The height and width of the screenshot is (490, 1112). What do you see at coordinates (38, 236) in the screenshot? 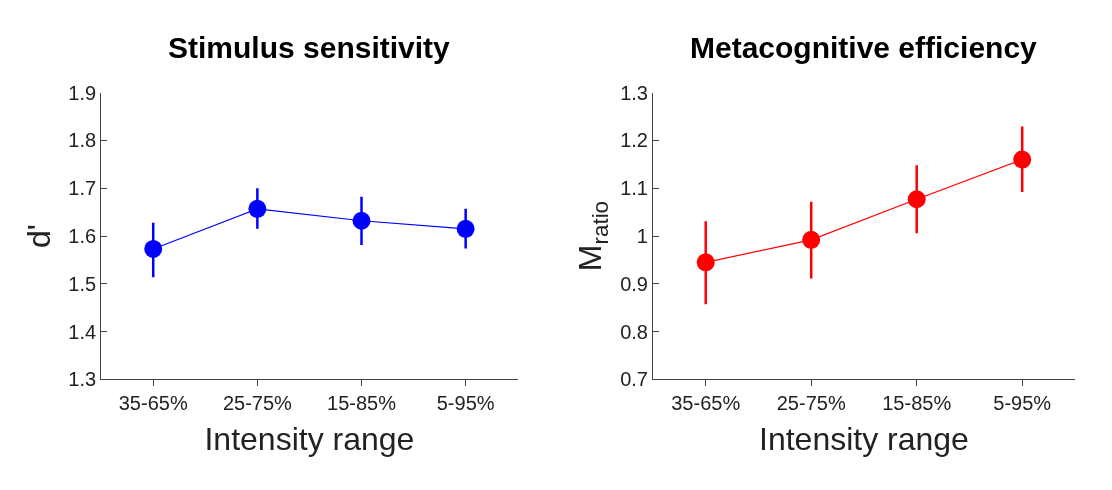
I see `y-axis-title: d'` at bounding box center [38, 236].